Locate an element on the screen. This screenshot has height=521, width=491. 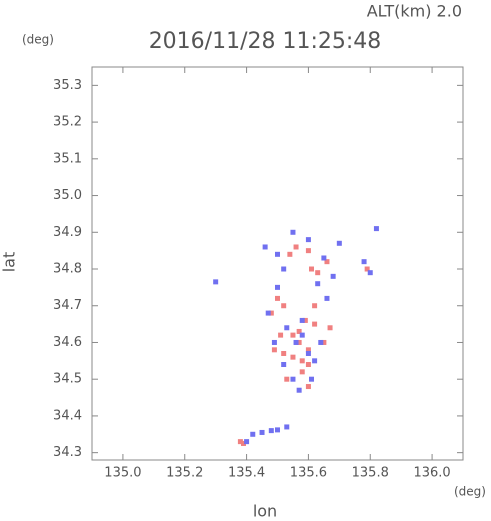
altitude-label: ALT(km) 2.0 is located at coordinates (414, 11).